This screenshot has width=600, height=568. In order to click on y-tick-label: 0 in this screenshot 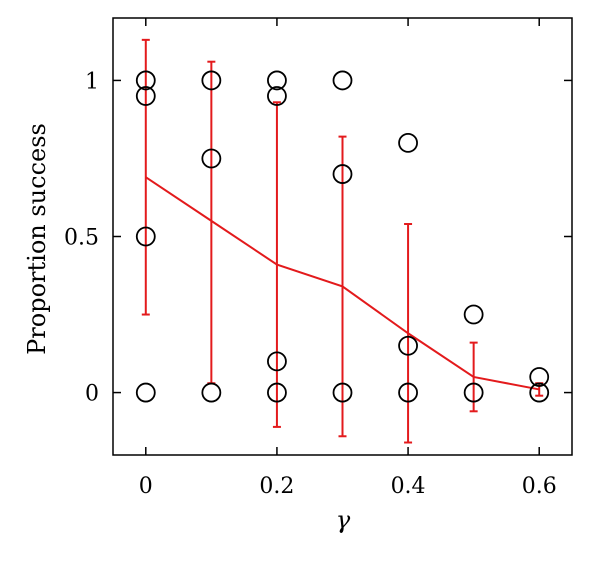, I will do `click(92, 394)`.